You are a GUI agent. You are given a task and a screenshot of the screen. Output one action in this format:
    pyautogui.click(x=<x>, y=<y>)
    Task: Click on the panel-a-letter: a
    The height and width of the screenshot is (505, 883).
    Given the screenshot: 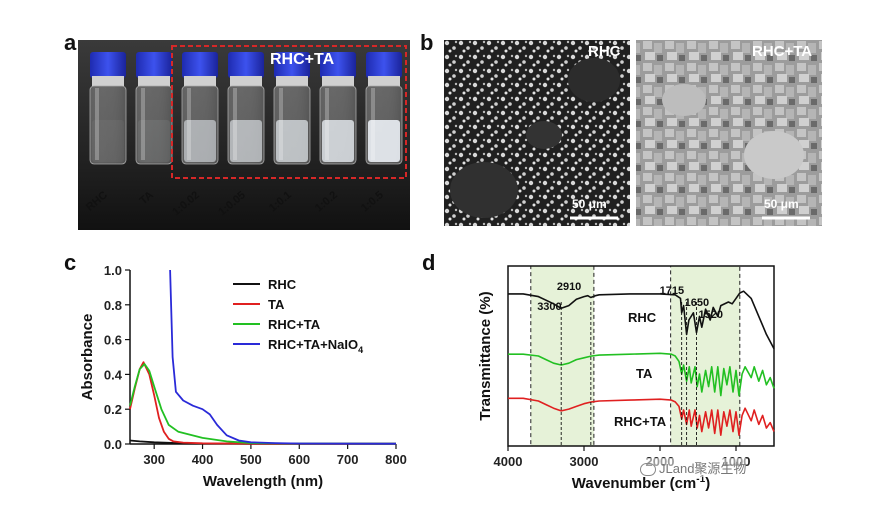 What is the action you would take?
    pyautogui.click(x=70, y=42)
    